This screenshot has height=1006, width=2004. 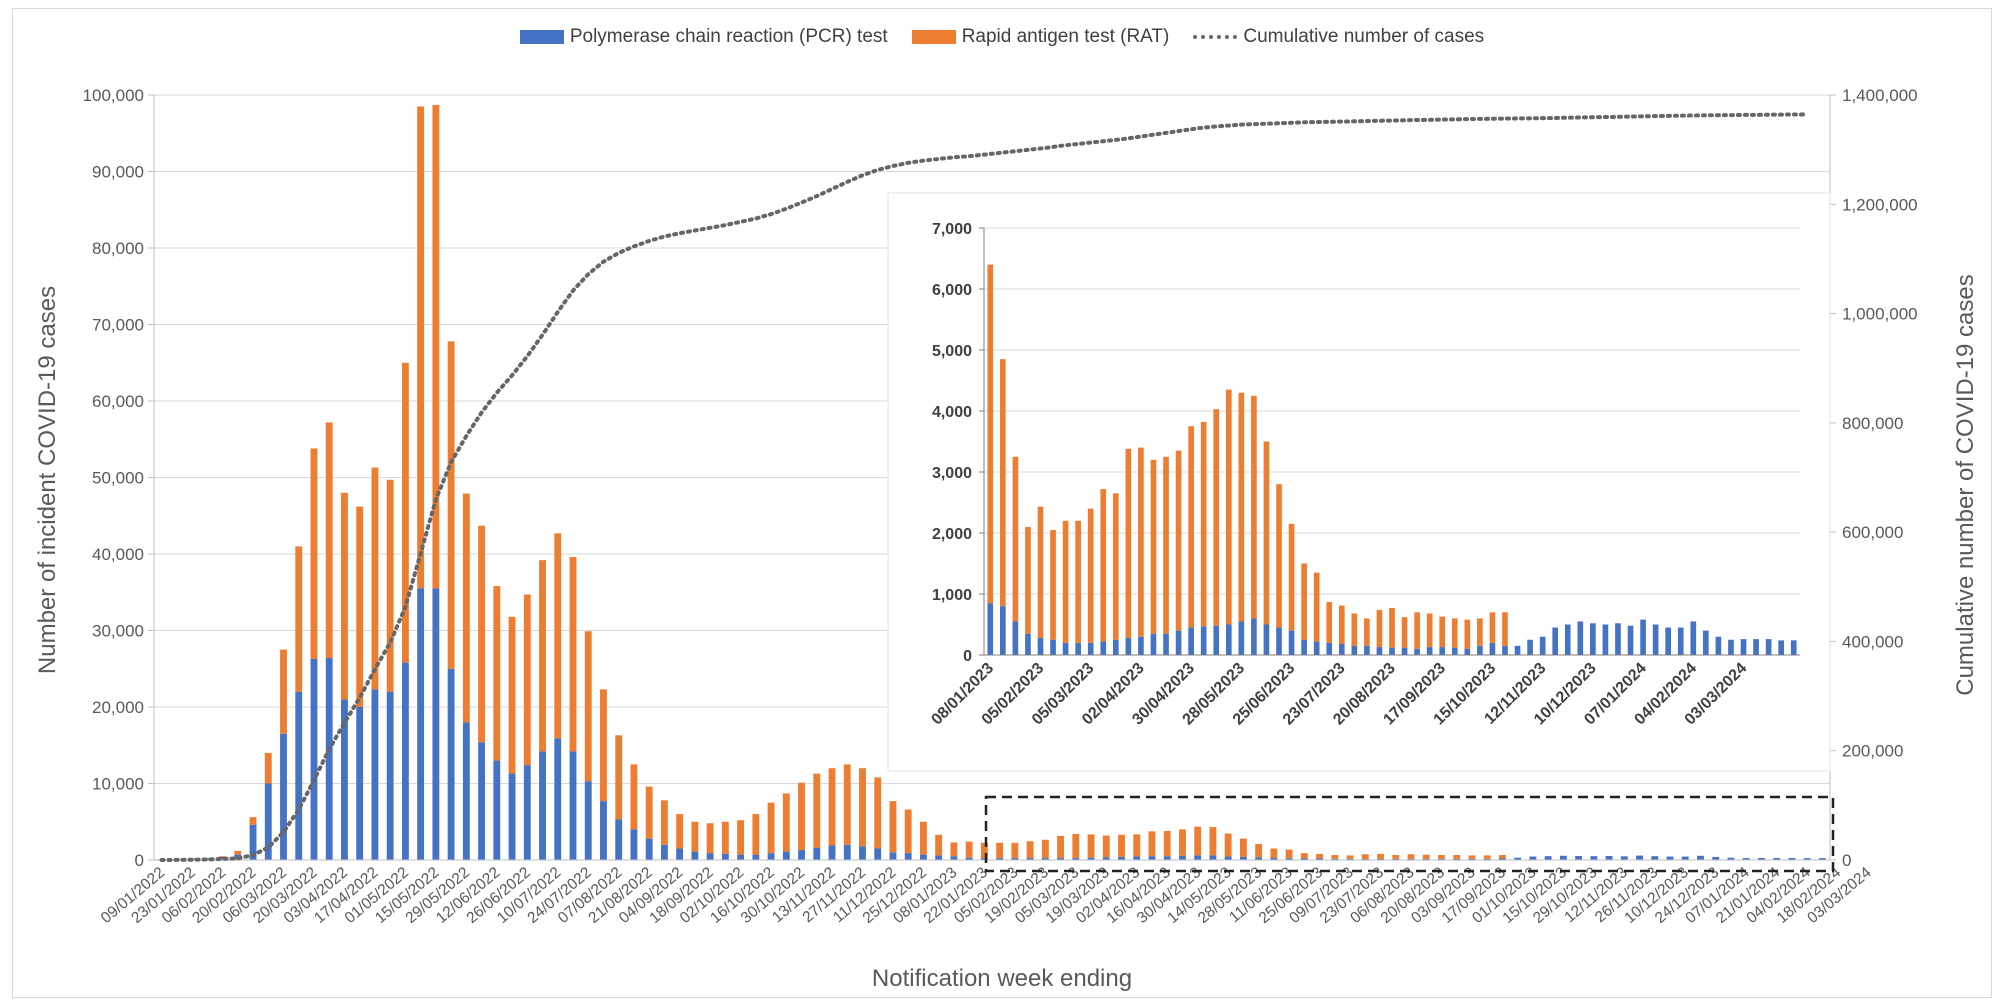 I want to click on legend-item-rat: Rapid antigen test (RAT), so click(x=1040, y=37).